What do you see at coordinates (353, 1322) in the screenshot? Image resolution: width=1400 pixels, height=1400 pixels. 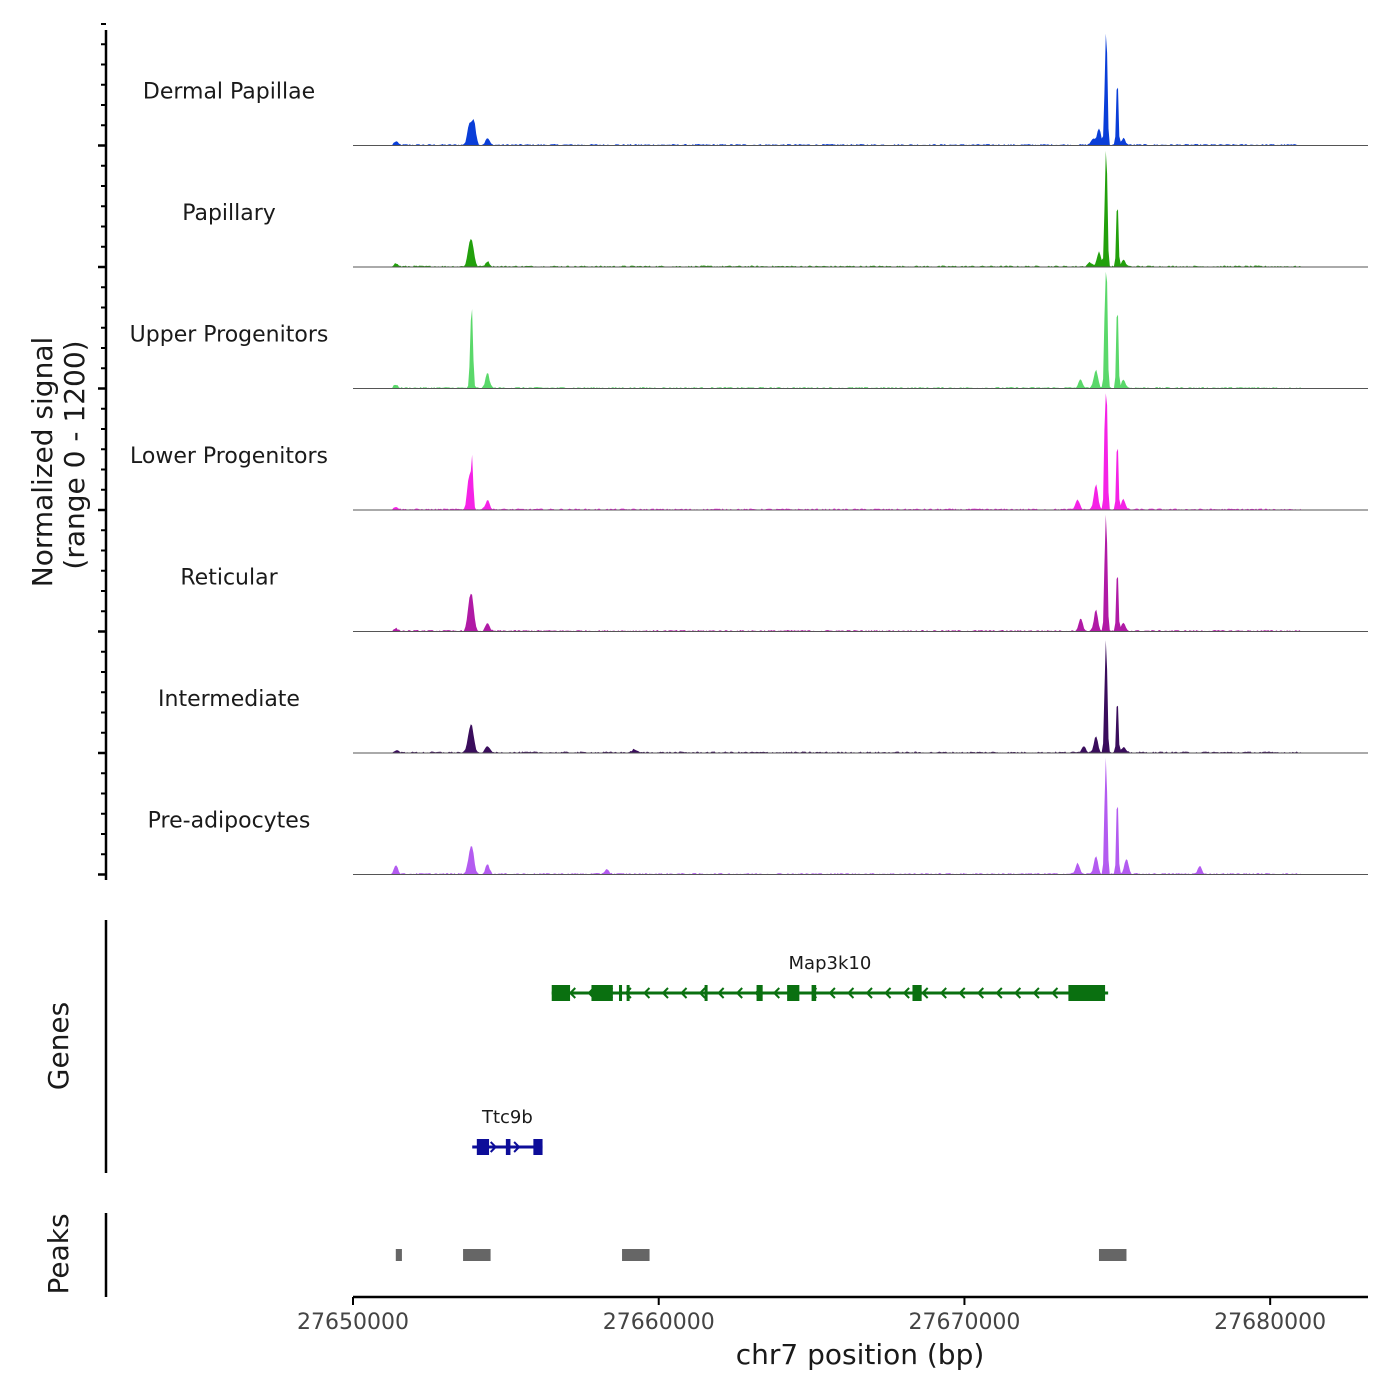 I see `x-tick-label: 27650000` at bounding box center [353, 1322].